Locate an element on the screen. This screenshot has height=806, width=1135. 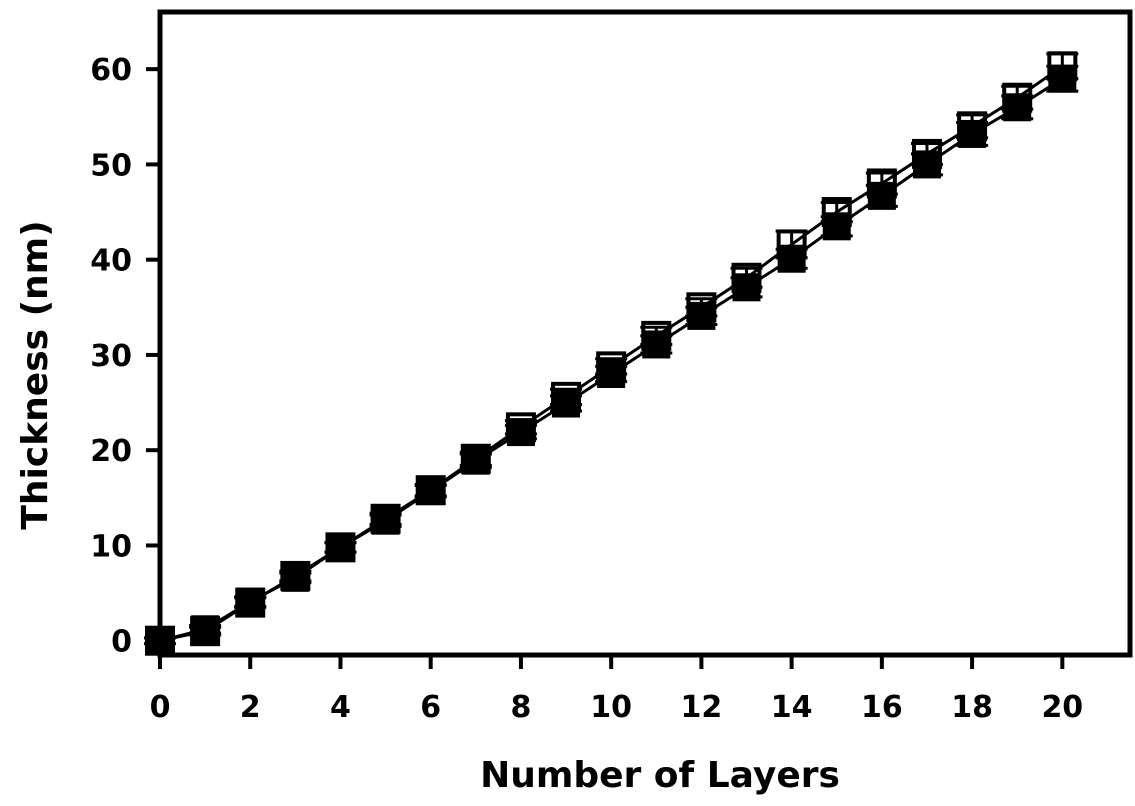
x-tick-label: 2 is located at coordinates (250, 707).